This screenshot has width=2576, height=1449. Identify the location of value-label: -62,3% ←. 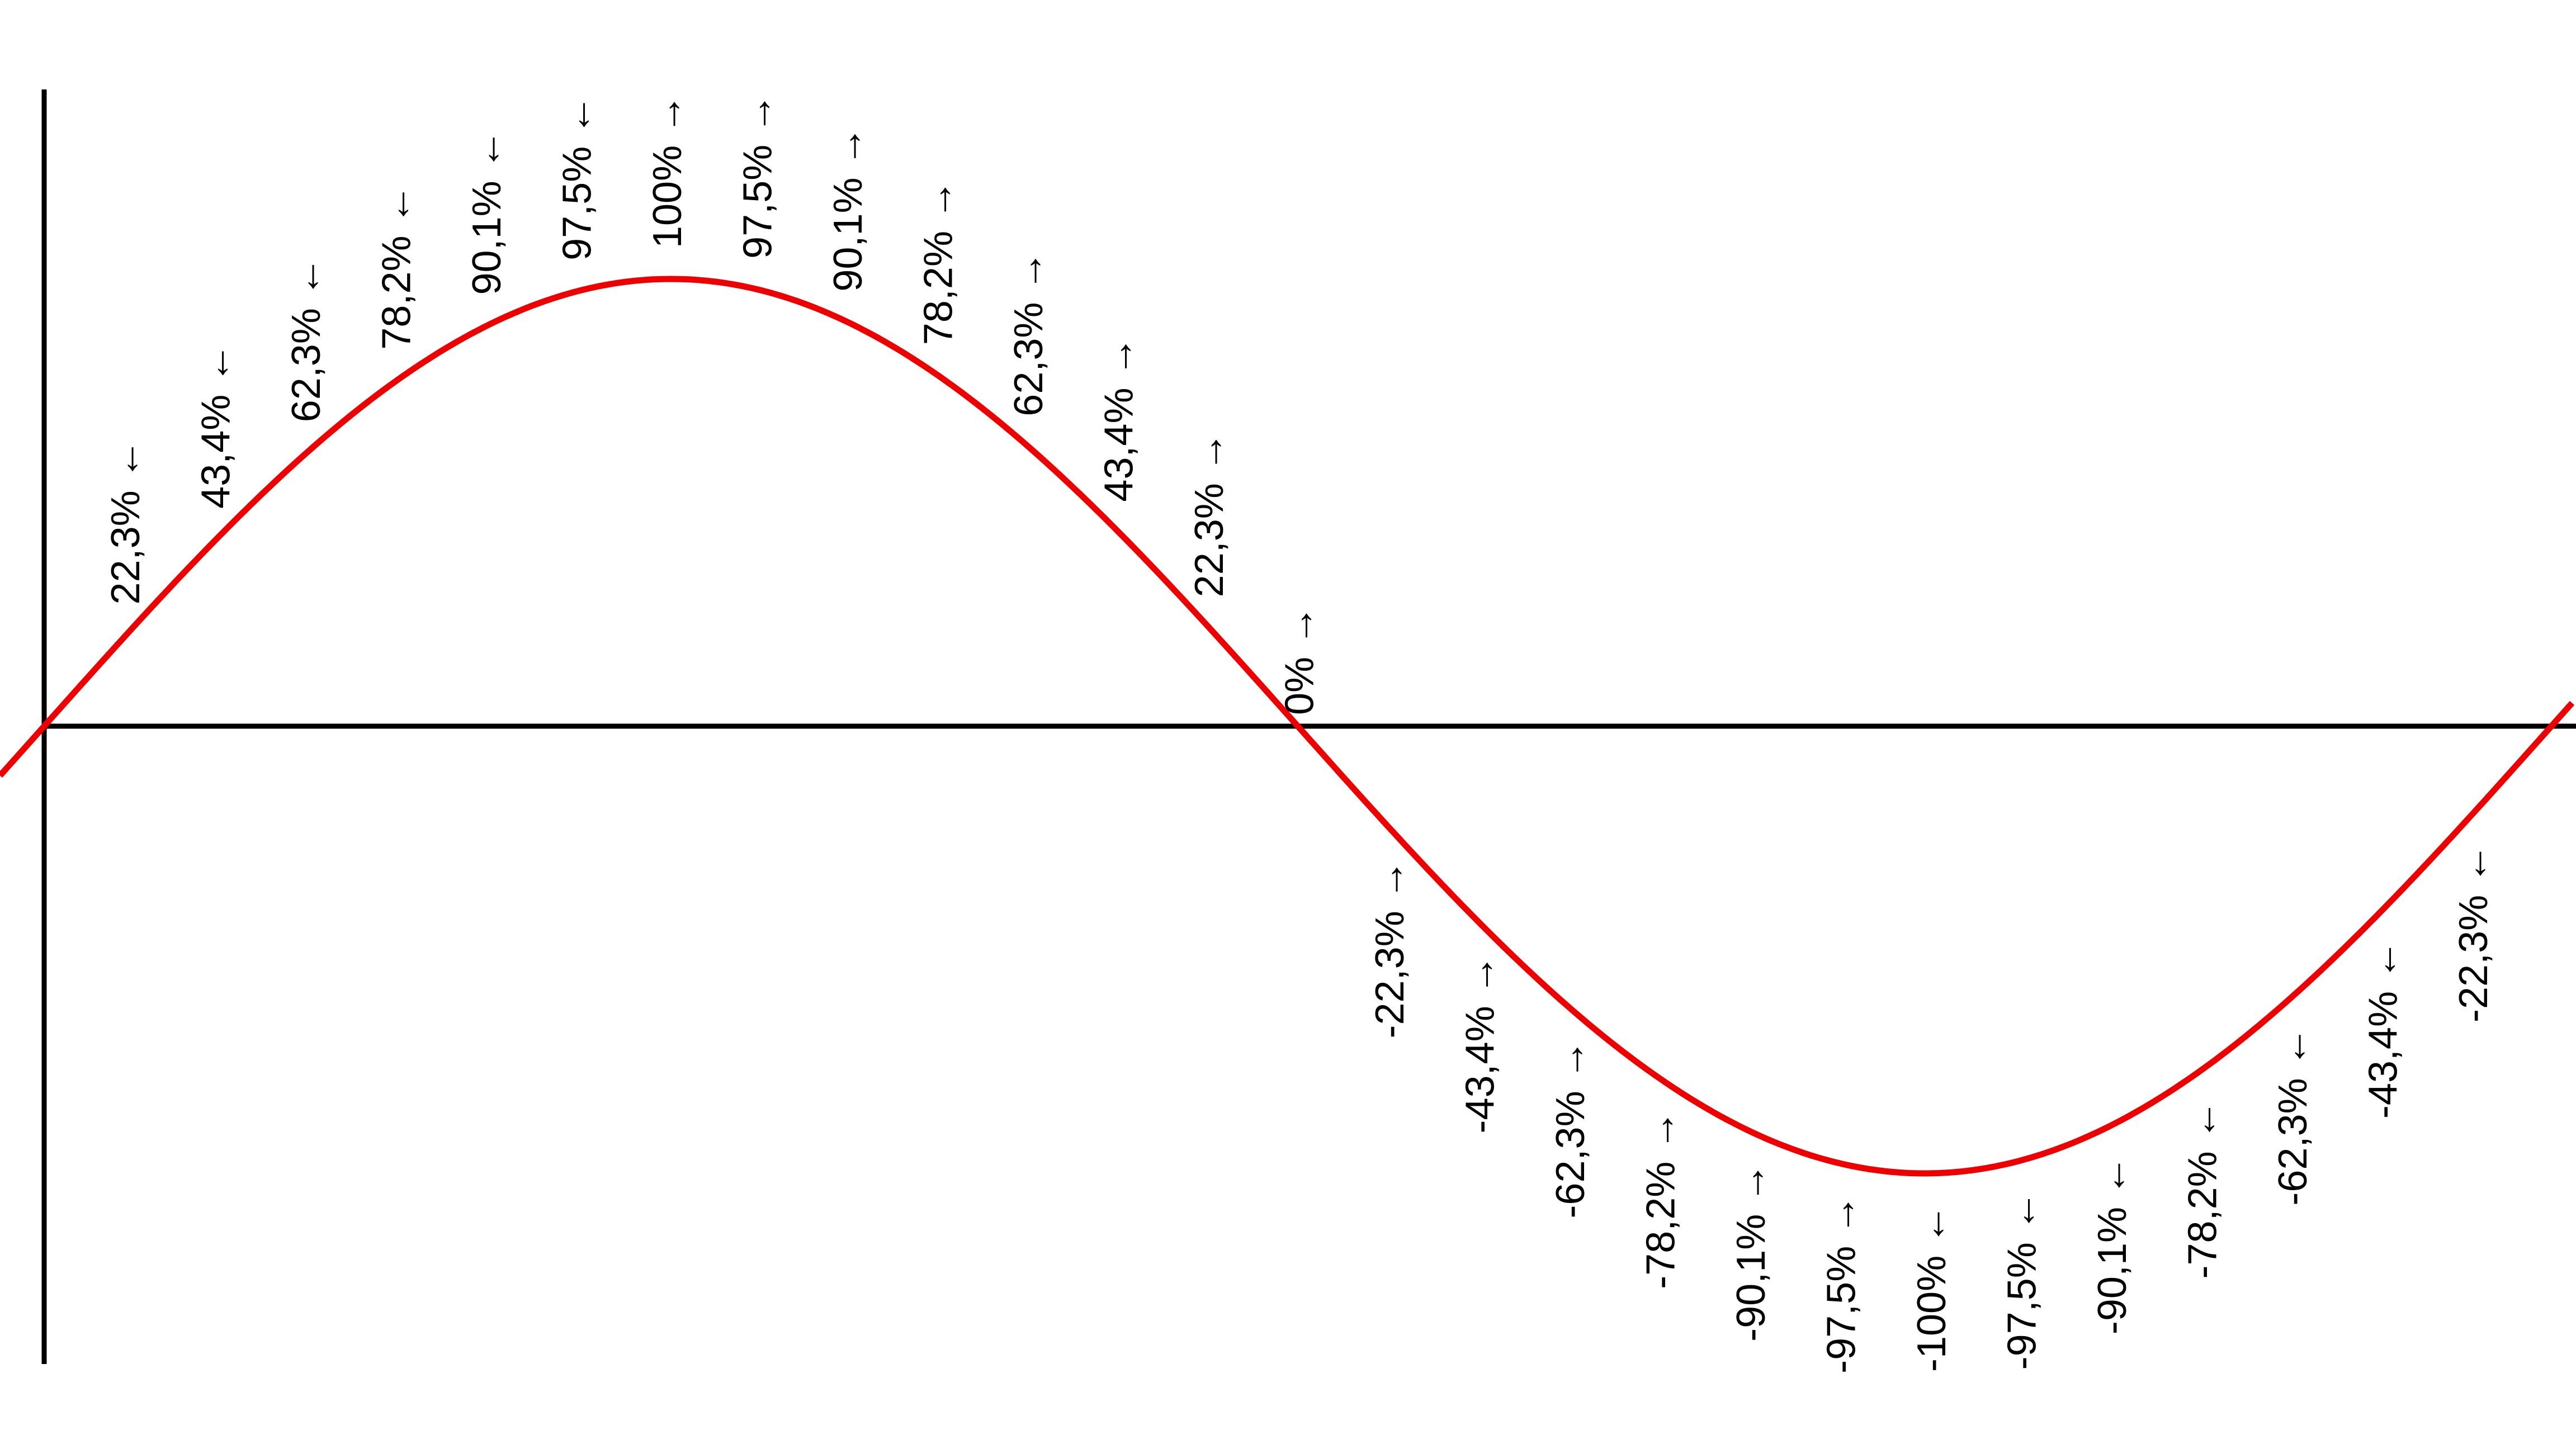
(2293, 1115).